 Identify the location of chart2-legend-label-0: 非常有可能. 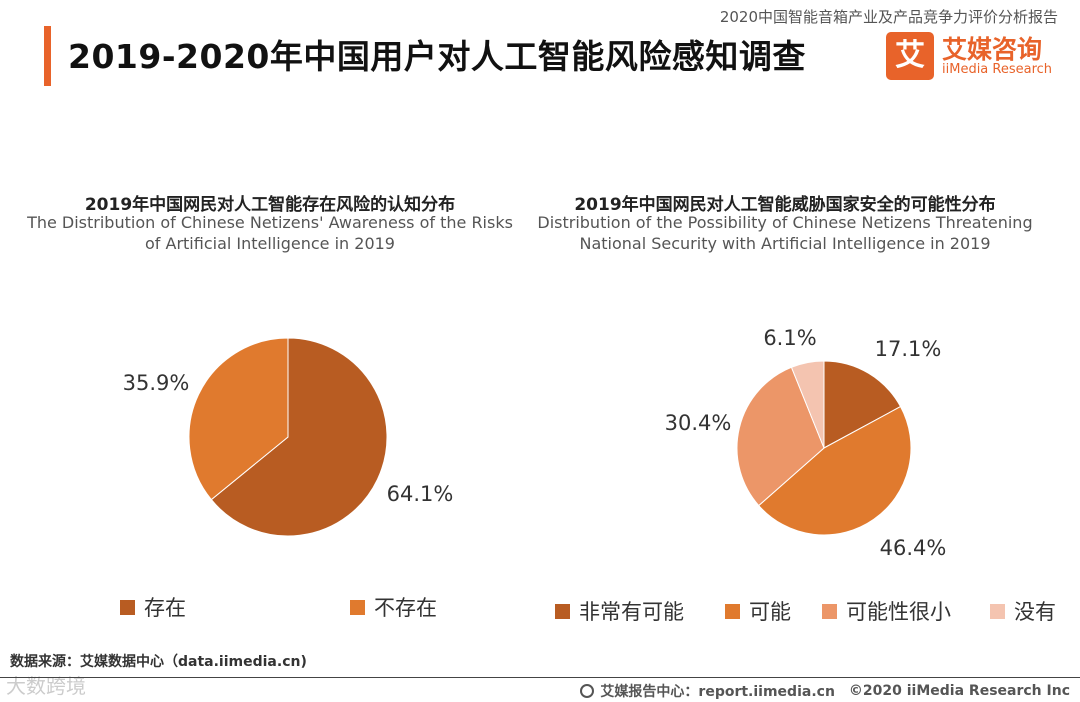
(631, 612).